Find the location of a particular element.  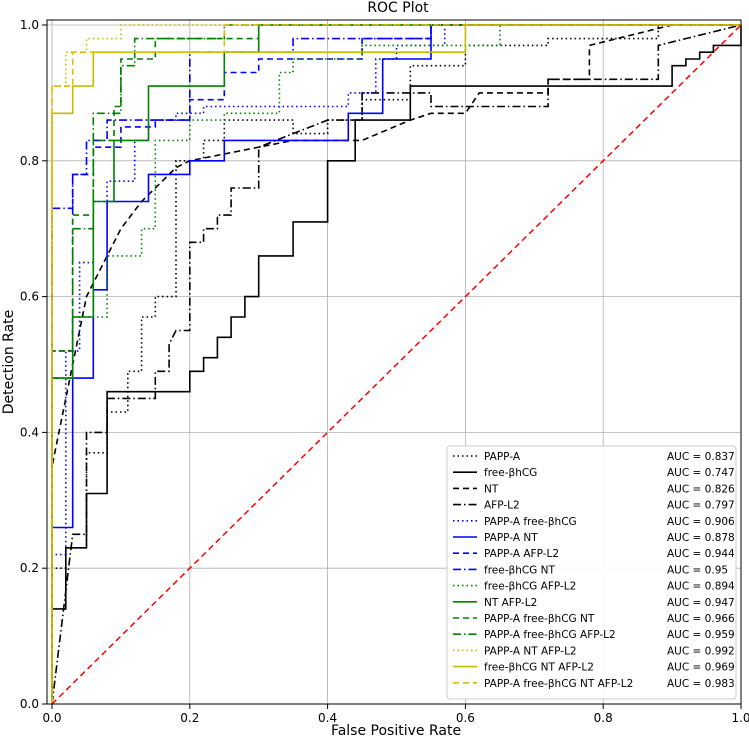

legend-auc: AUC = 0.969 is located at coordinates (701, 668).